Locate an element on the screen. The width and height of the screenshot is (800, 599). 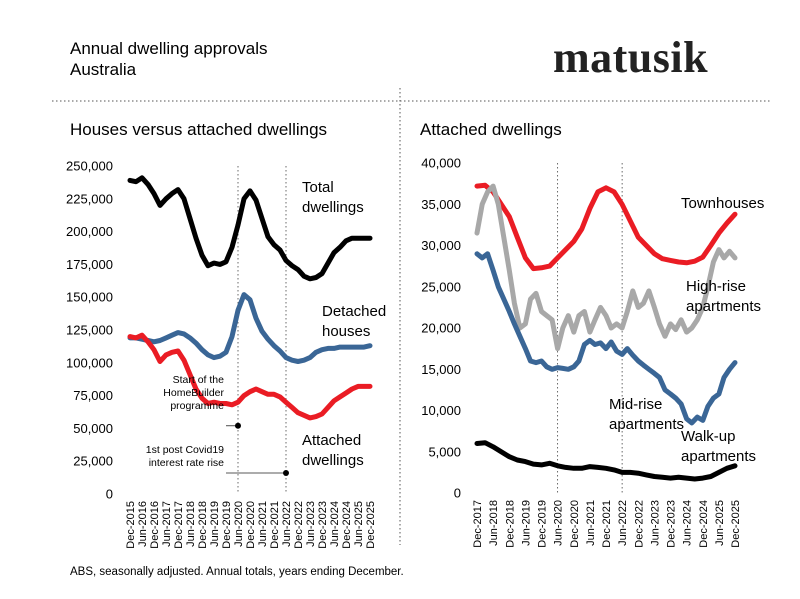
series-label: Townhouses is located at coordinates (722, 203).